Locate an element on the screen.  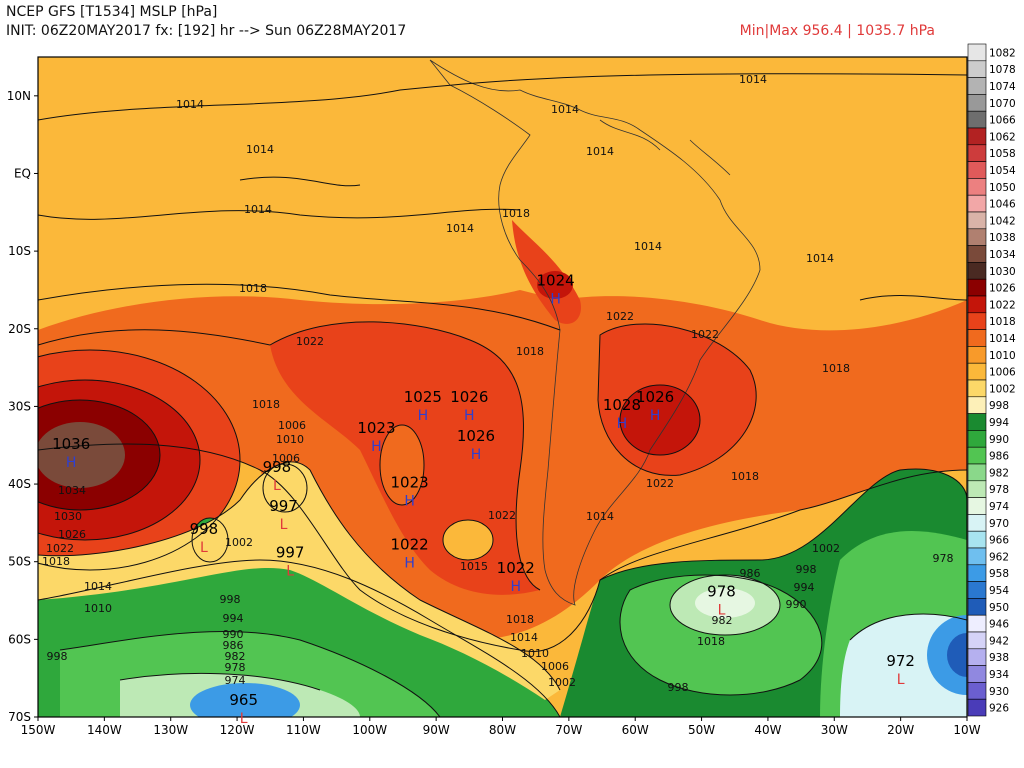
lat-tick-label: 70S is located at coordinates (19, 717).